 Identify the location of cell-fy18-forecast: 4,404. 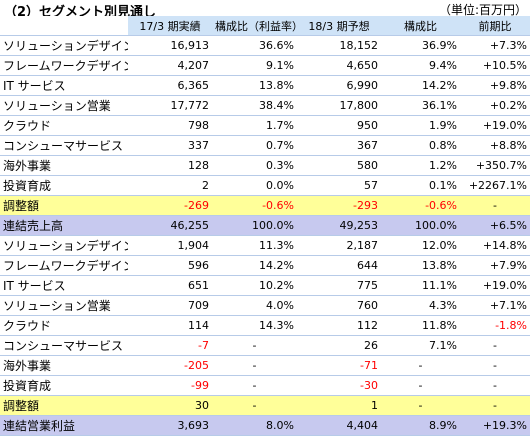
(339, 425).